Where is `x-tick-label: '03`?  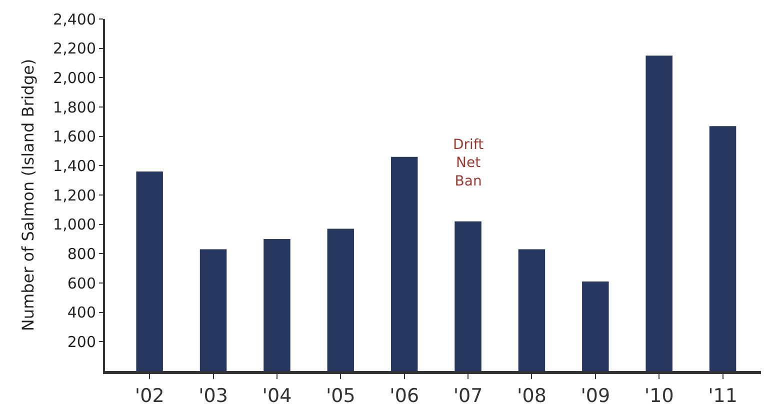 x-tick-label: '03 is located at coordinates (213, 395).